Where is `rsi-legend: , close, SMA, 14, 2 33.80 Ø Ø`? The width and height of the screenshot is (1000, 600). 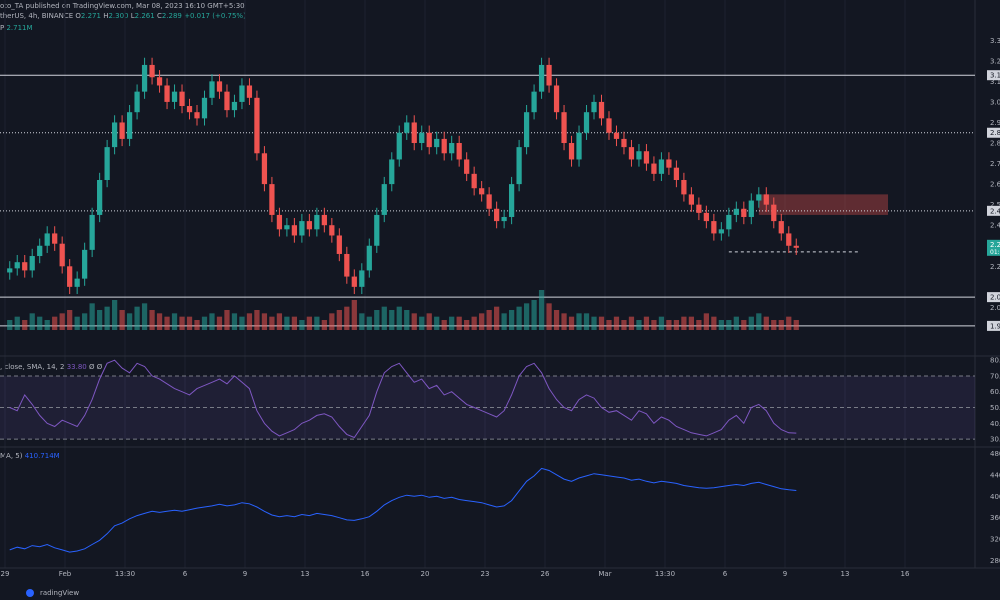
rsi-legend: , close, SMA, 14, 2 33.80 Ø Ø is located at coordinates (51, 367).